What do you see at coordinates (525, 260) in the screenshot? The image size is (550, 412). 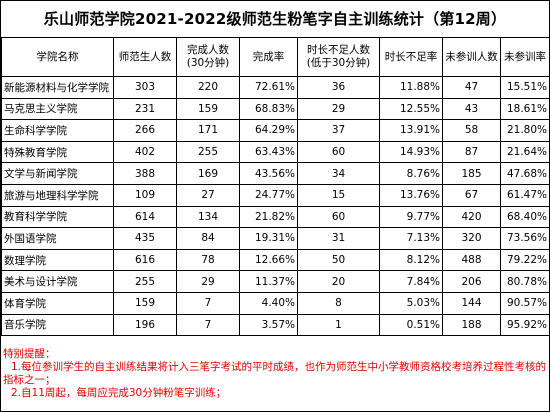 I see `absent-rate-cell: 79.22%` at bounding box center [525, 260].